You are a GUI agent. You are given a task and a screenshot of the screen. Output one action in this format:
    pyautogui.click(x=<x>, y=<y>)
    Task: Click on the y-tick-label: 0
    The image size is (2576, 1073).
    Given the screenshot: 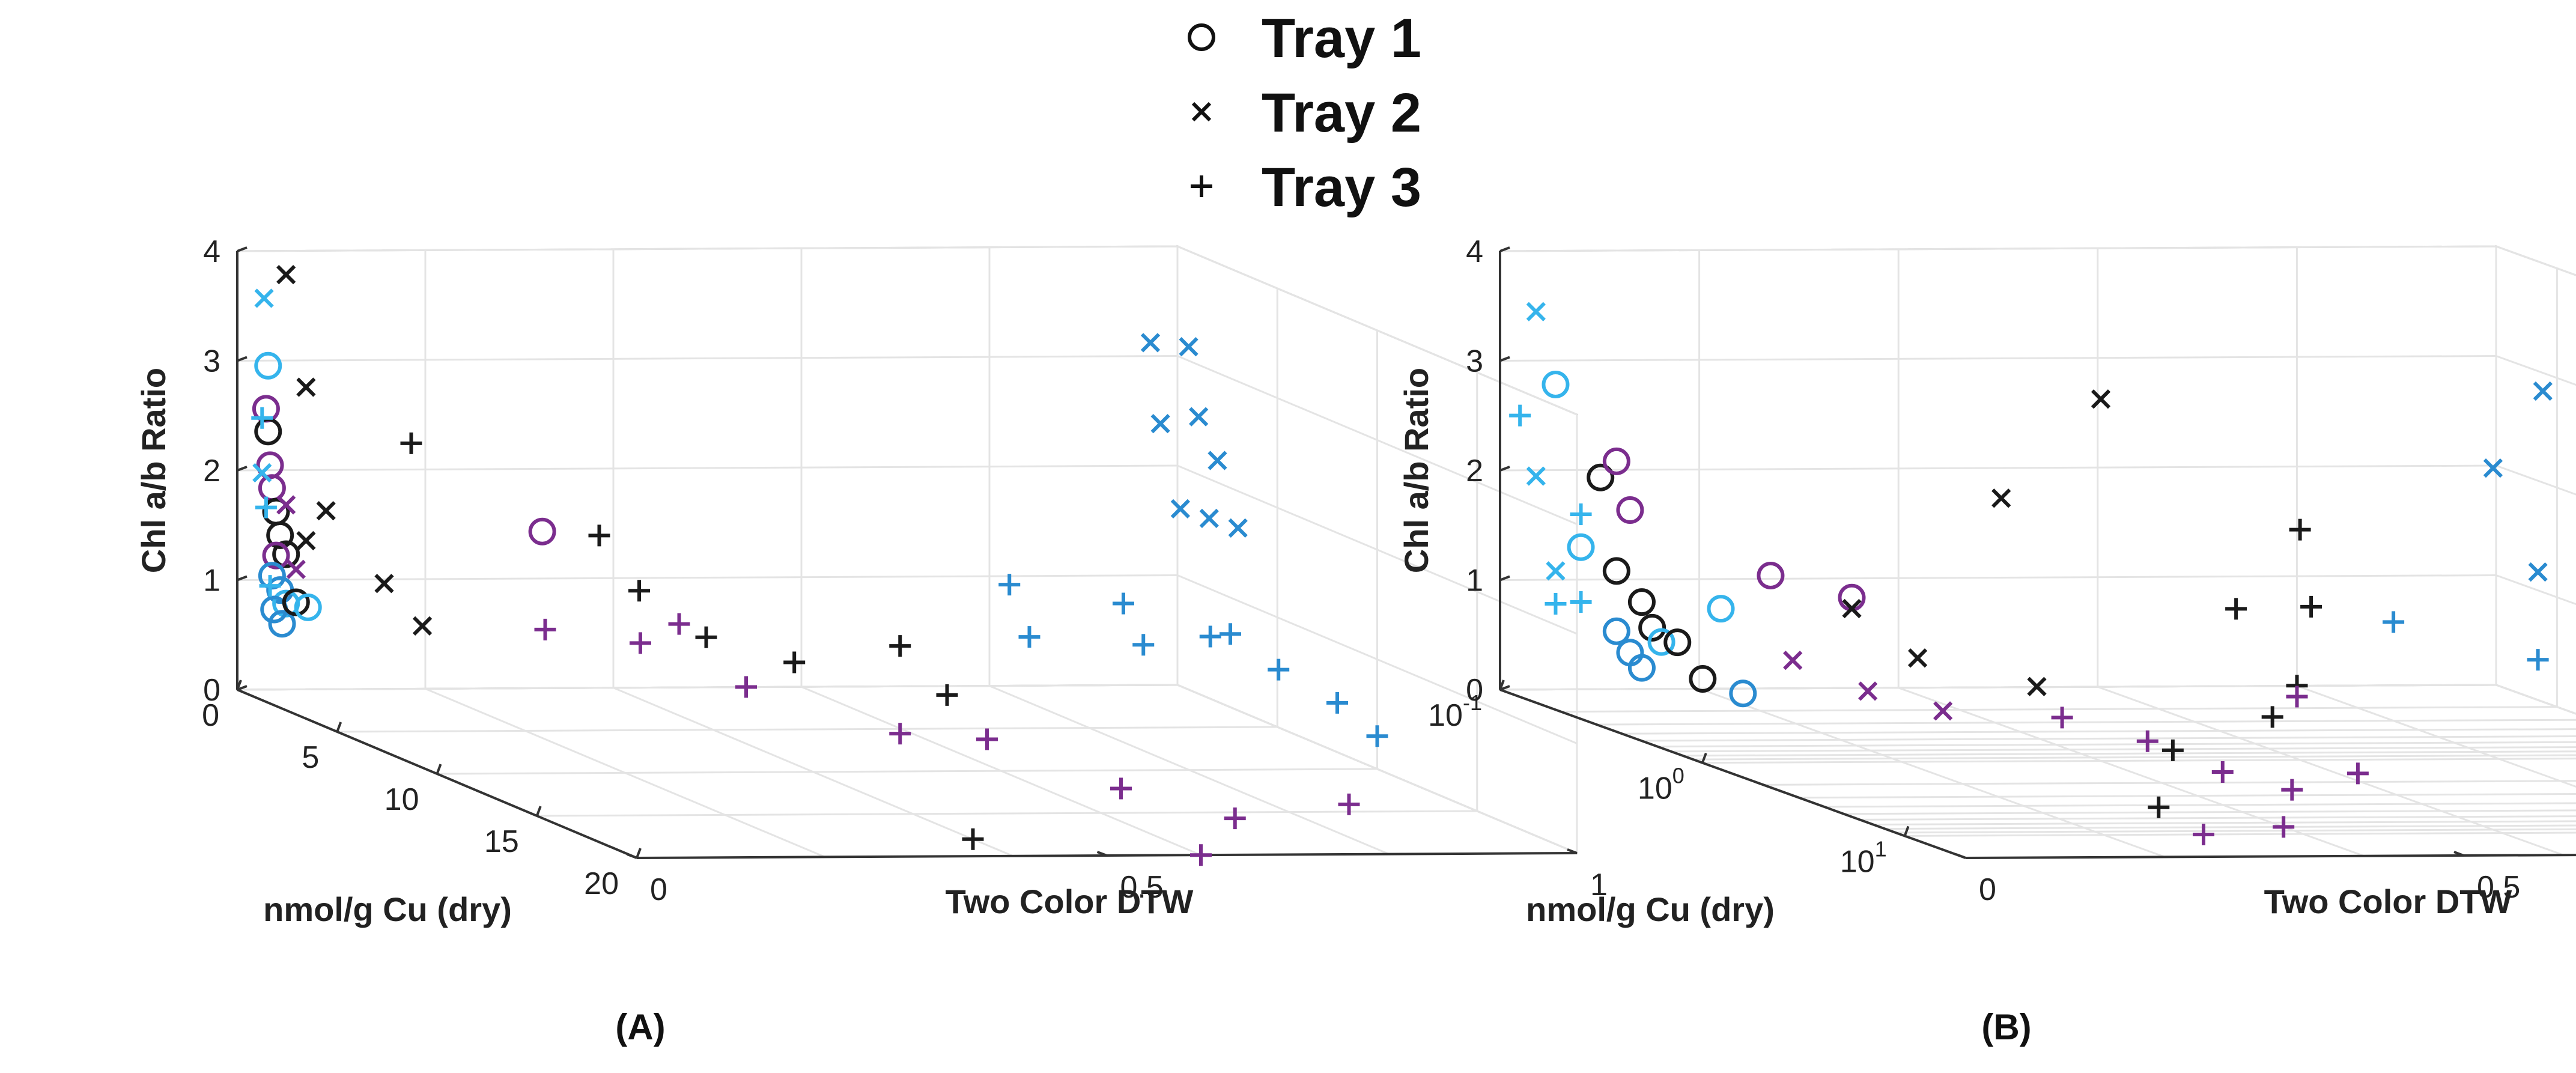 What is the action you would take?
    pyautogui.click(x=1988, y=890)
    